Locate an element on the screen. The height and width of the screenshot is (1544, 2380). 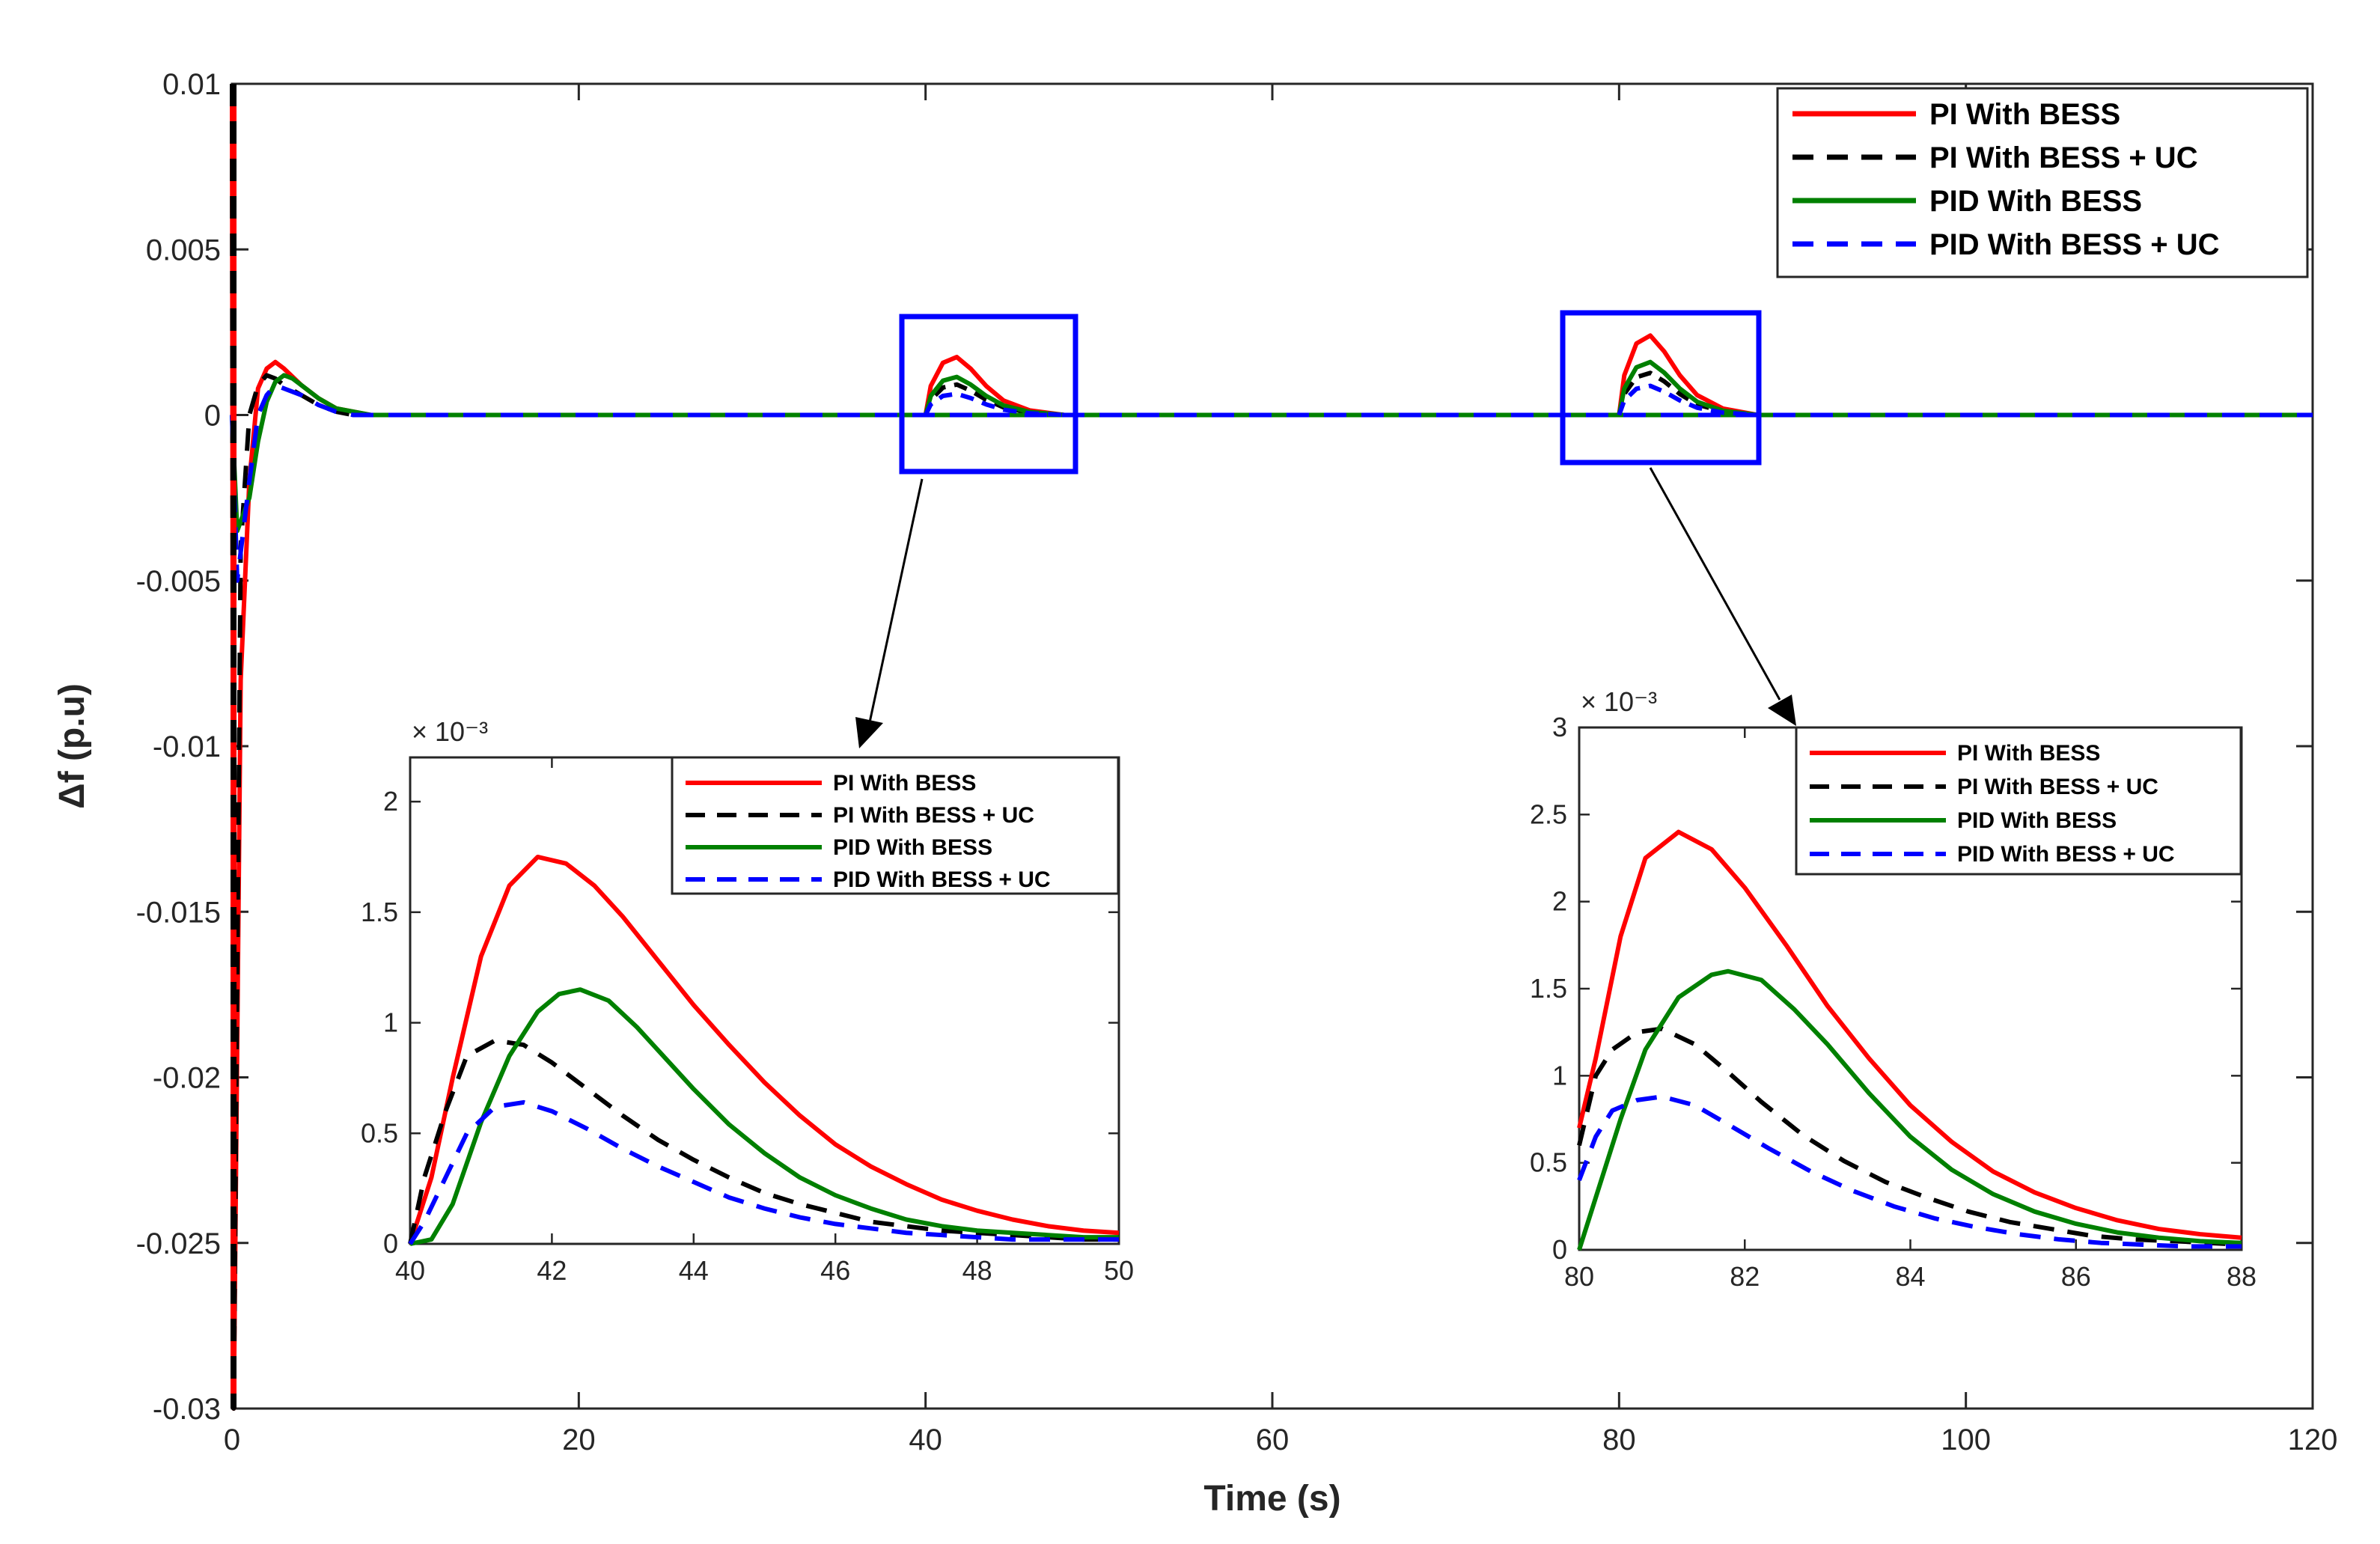
inset-x-tick-label: 50 is located at coordinates (1119, 1270).